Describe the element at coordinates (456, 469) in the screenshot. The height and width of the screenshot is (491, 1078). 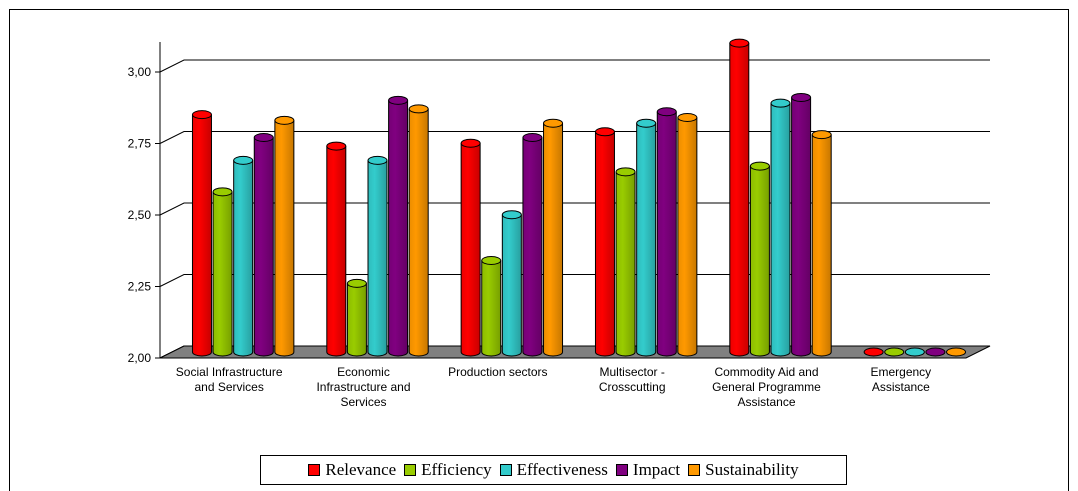
I see `legend-label: Efficiency` at that location.